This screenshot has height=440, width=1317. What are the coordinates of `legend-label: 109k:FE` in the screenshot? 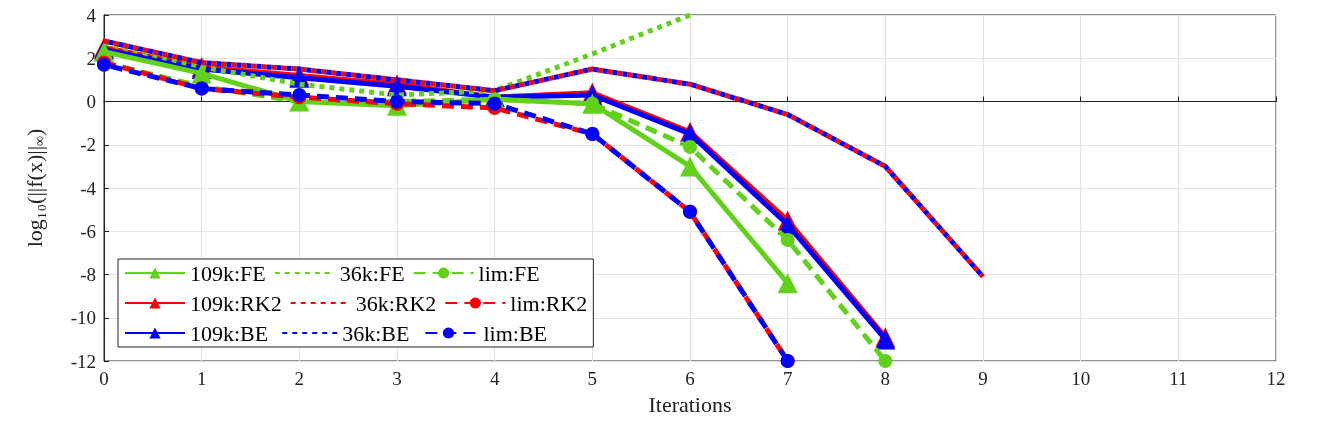 It's located at (228, 273).